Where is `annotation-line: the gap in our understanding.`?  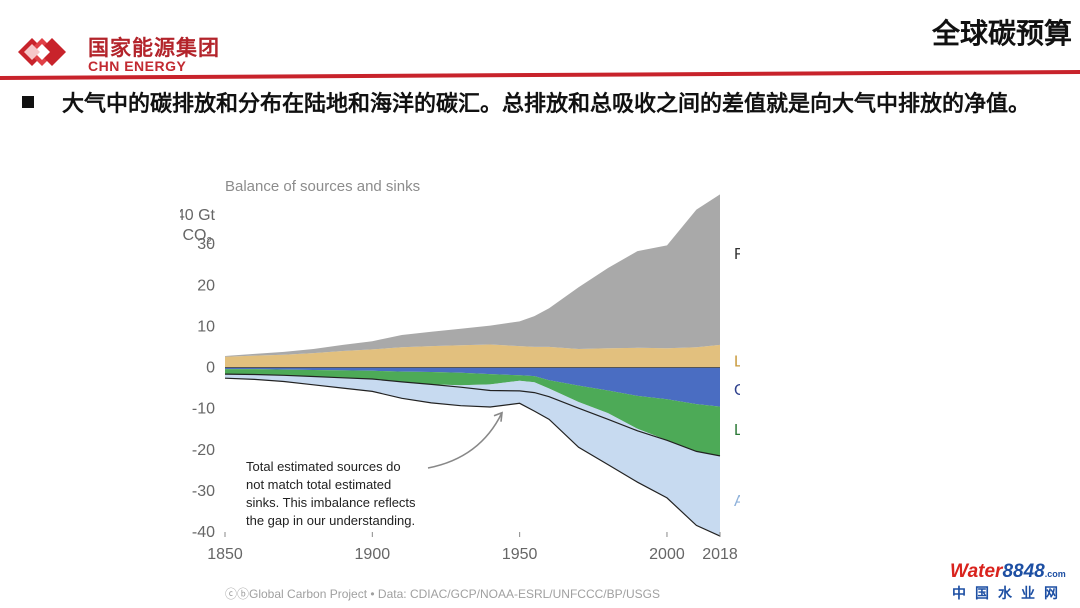
annotation-line: the gap in our understanding. is located at coordinates (330, 520).